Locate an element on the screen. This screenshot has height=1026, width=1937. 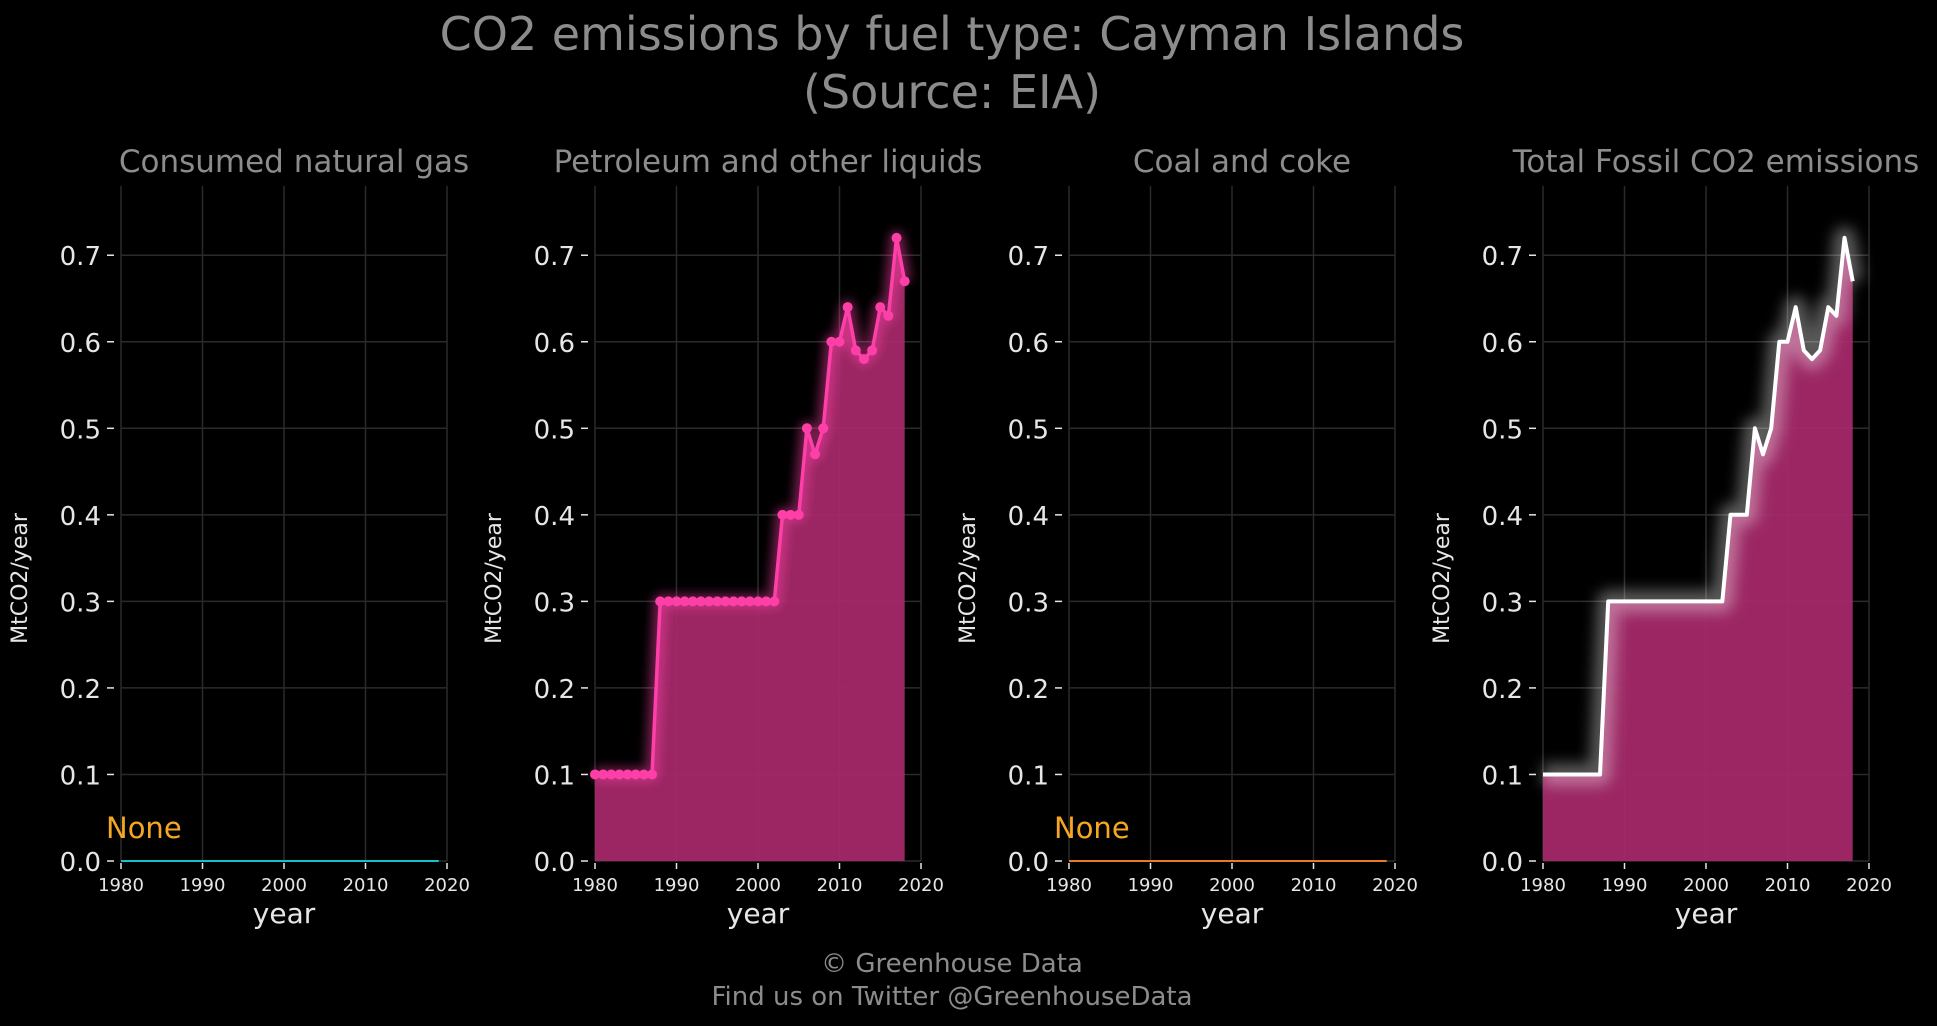
panel-title: Coal and coke is located at coordinates (1242, 162).